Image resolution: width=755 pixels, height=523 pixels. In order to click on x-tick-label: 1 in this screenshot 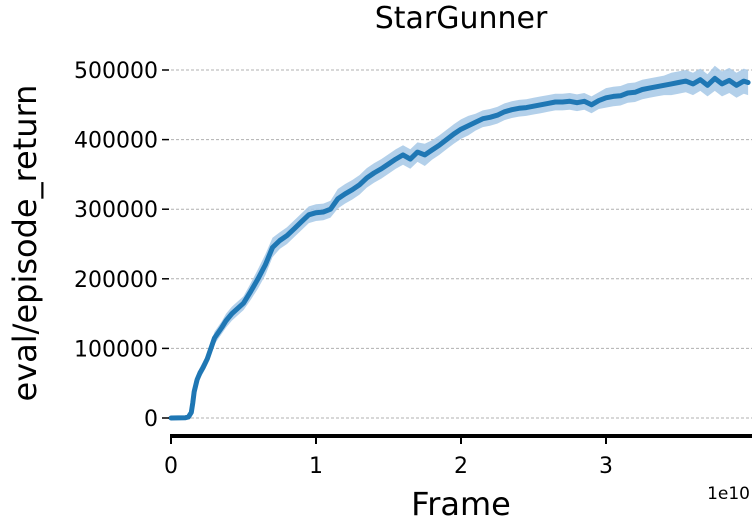, I will do `click(316, 466)`.